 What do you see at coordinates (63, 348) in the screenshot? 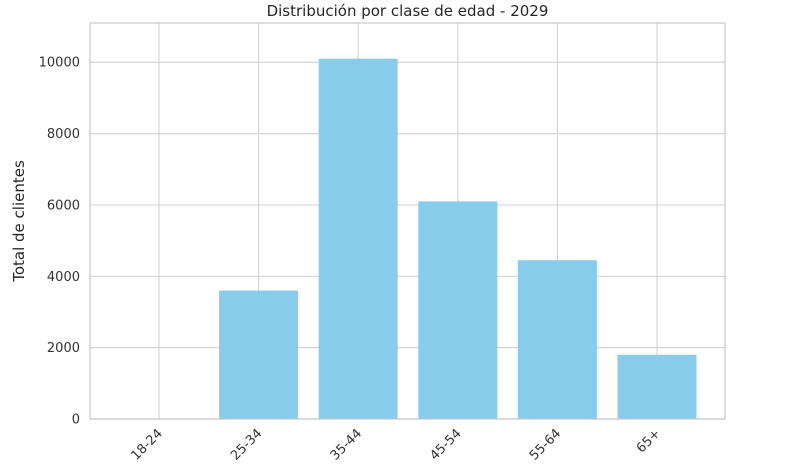
I see `y-tick-label: 2000` at bounding box center [63, 348].